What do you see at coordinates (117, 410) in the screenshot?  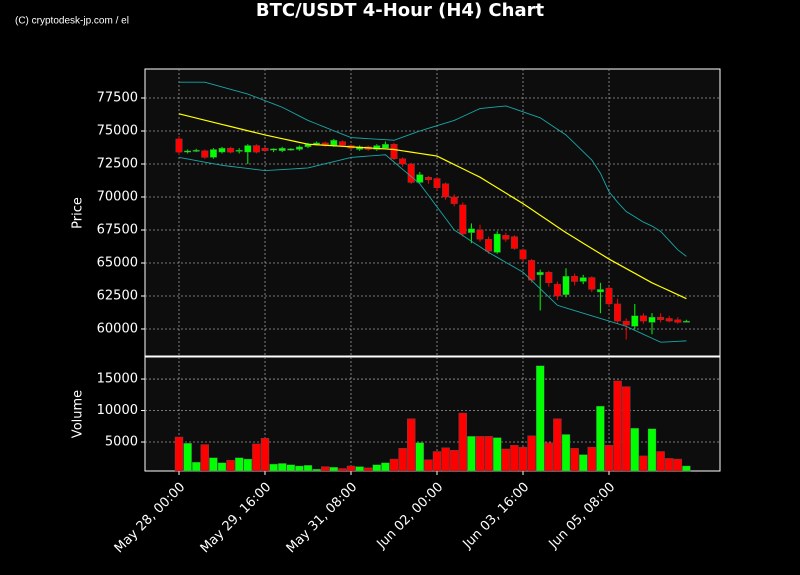 I see `volume-tick-label: 10000` at bounding box center [117, 410].